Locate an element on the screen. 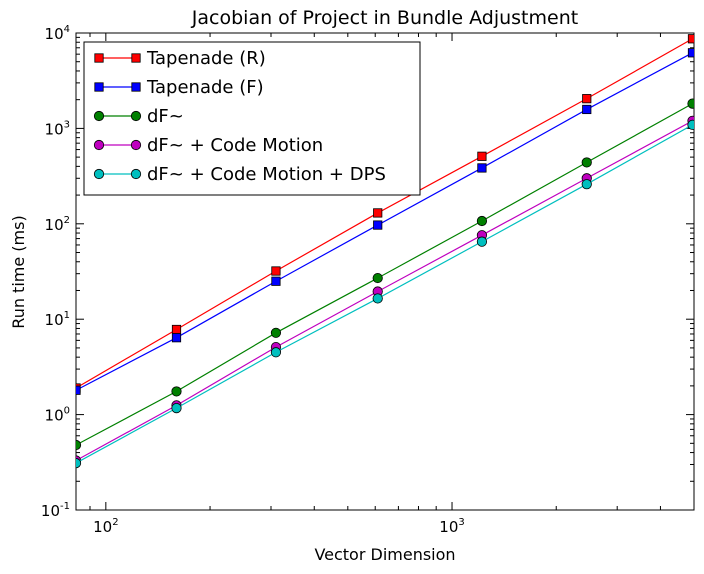 Image resolution: width=704 pixels, height=574 pixels. x-axis-label: Vector Dimension is located at coordinates (384, 554).